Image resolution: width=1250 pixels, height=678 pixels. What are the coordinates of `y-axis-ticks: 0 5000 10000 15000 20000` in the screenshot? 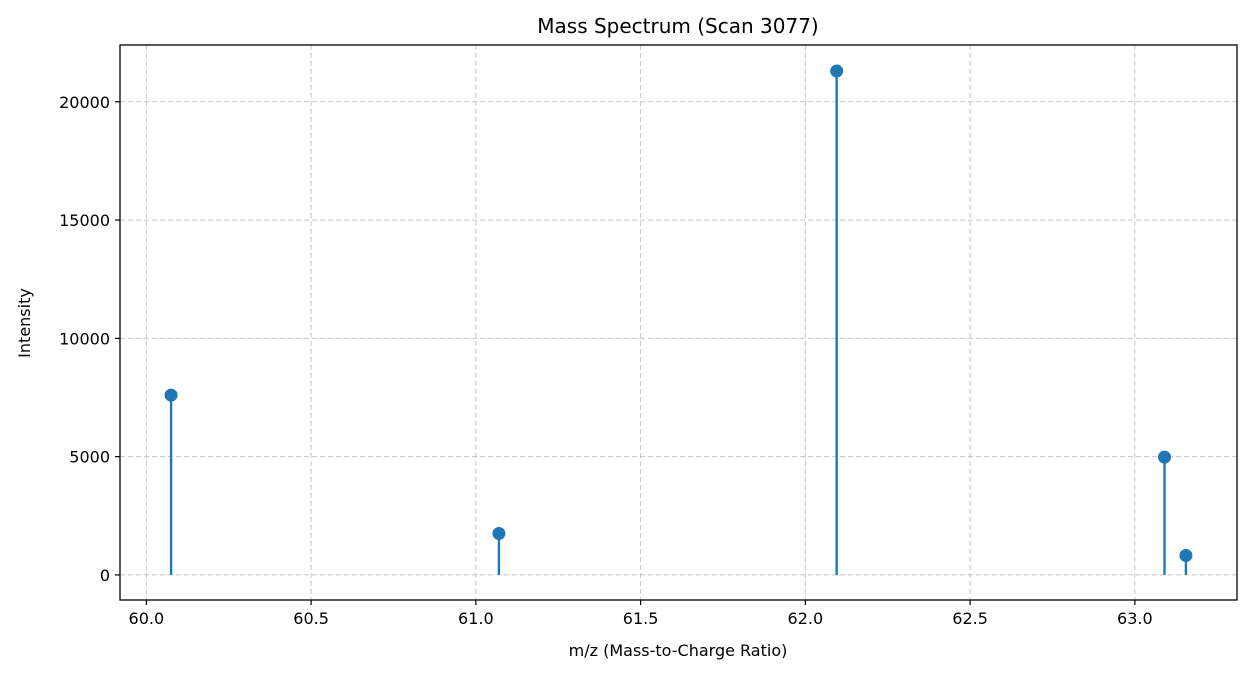 It's located at (89, 339).